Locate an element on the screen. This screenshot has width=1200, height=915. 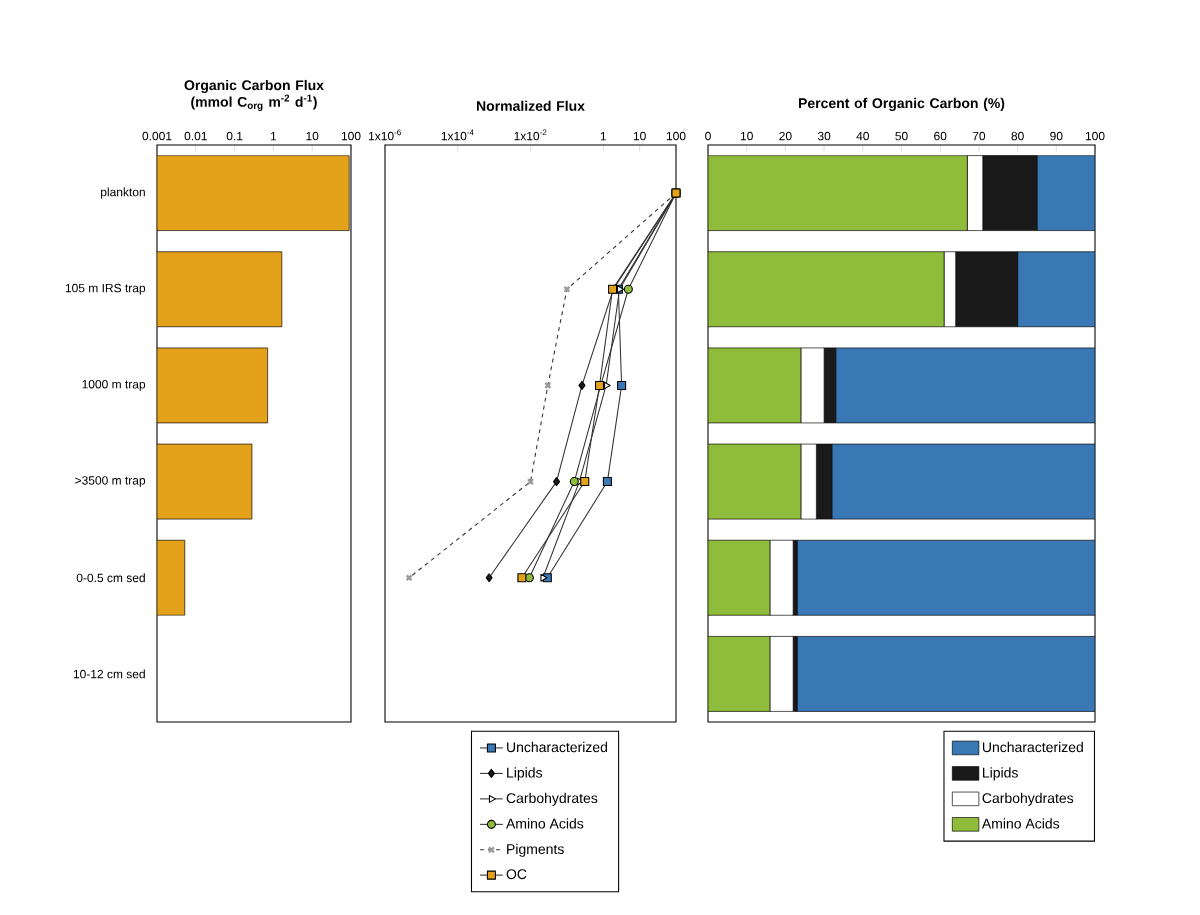
x-tick-label: 0.01 is located at coordinates (195, 136).